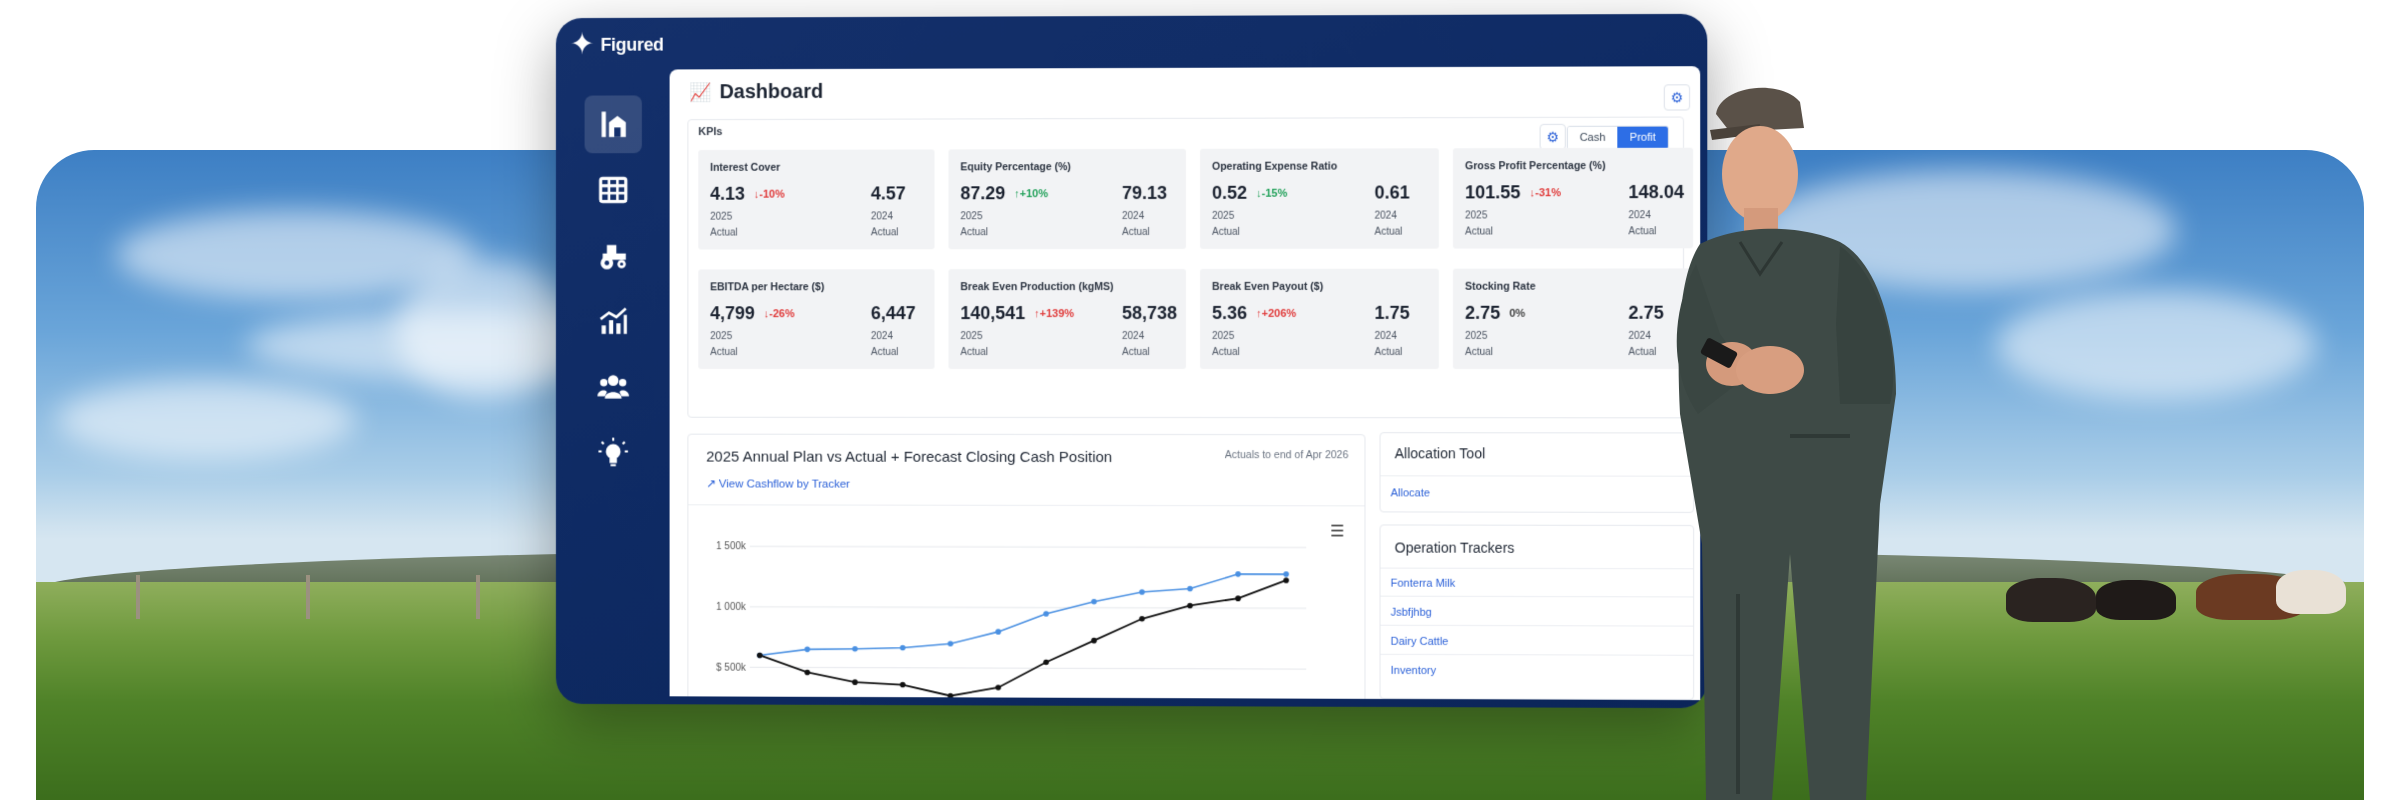  I want to click on kpi-name: Operating Expense Ratio, so click(1275, 166).